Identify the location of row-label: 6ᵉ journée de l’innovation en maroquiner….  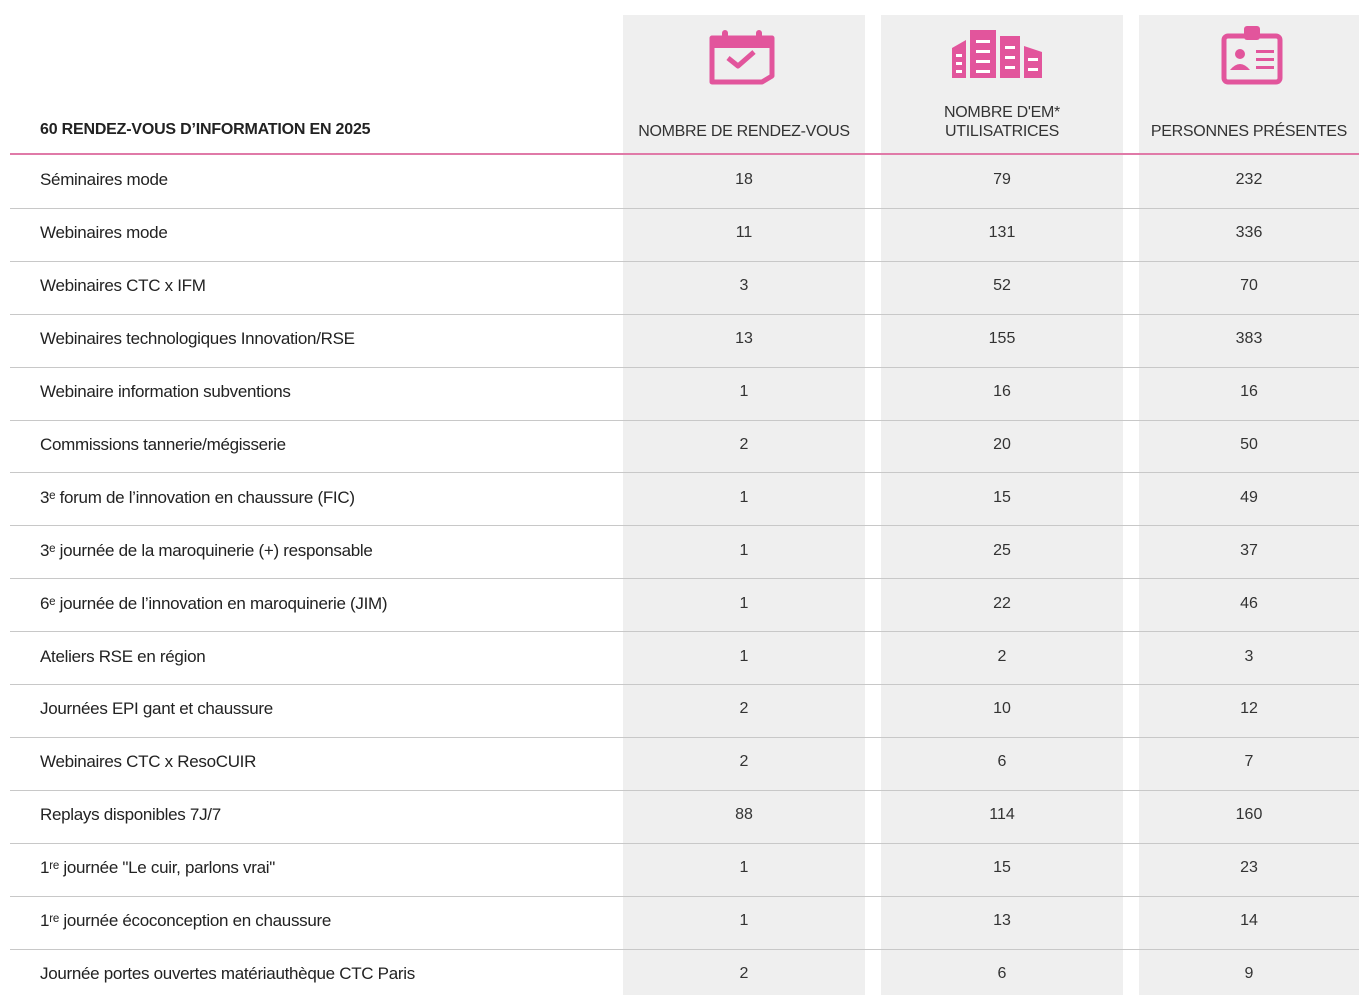
(214, 603).